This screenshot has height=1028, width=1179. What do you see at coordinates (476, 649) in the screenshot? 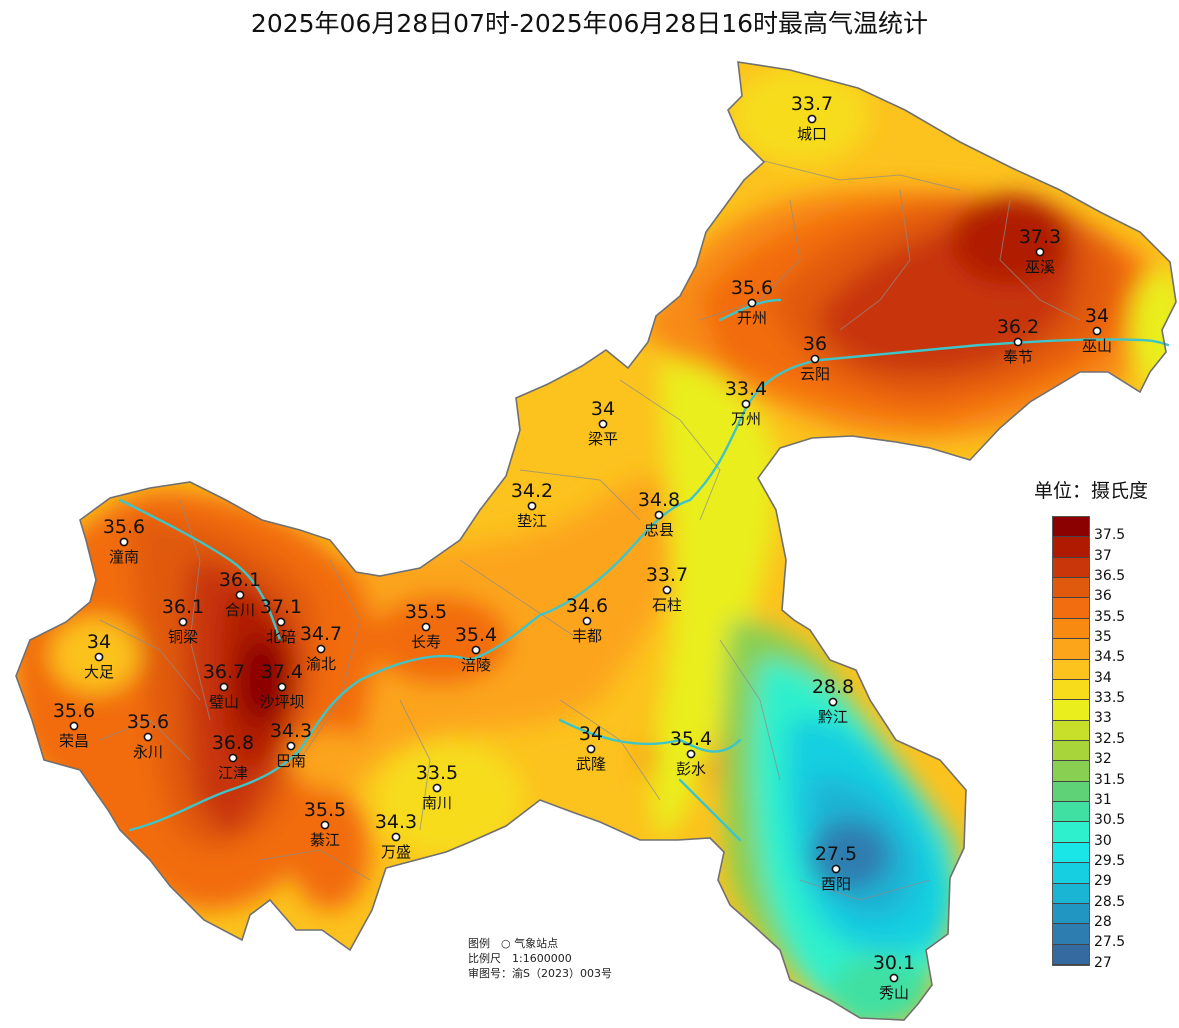
I see `station-marker: 35.4 涪陵` at bounding box center [476, 649].